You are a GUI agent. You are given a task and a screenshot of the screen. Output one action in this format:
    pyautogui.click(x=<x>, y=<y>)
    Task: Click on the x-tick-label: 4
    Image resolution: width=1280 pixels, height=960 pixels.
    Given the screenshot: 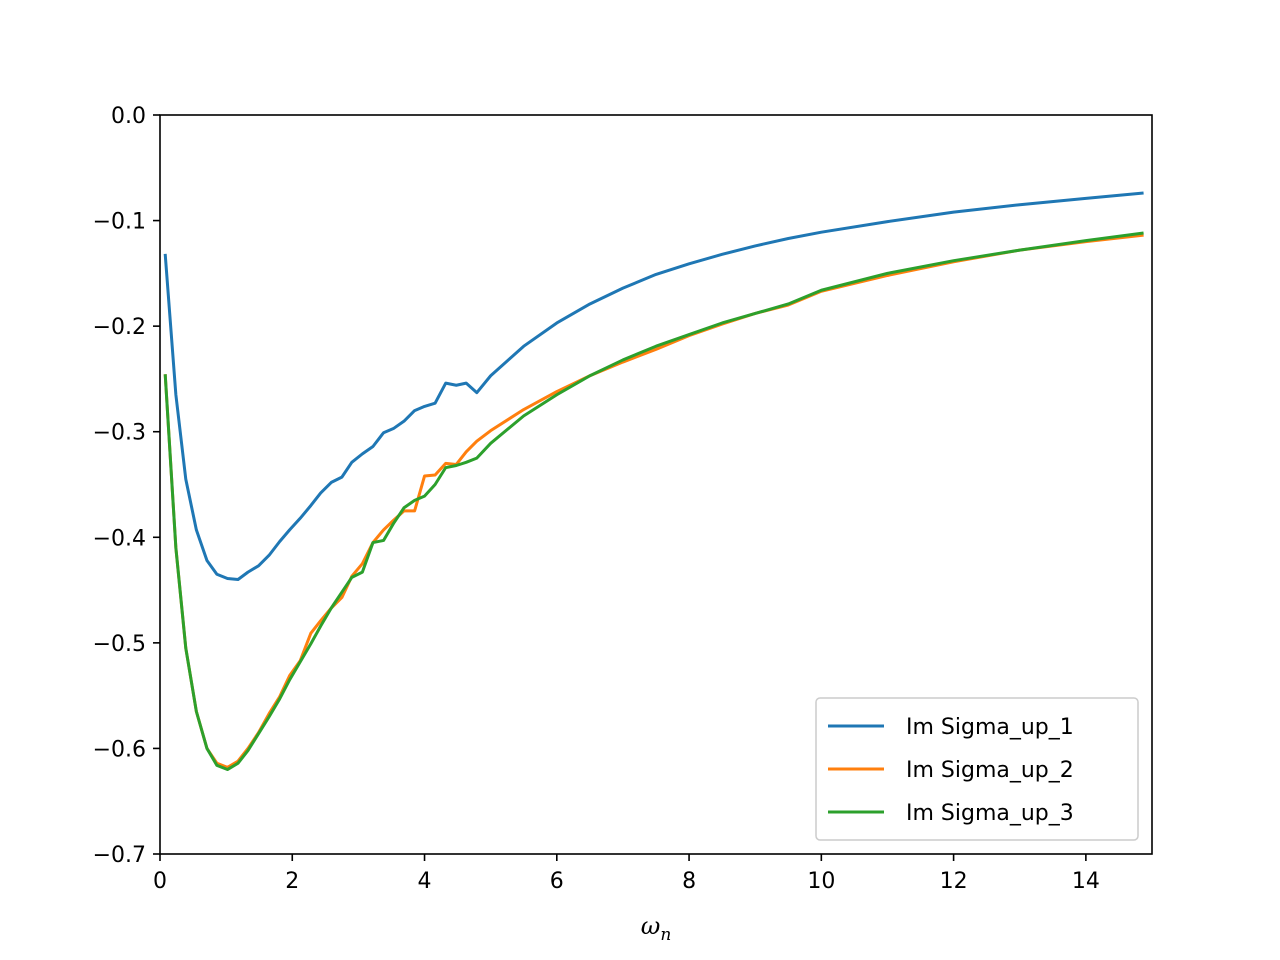 What is the action you would take?
    pyautogui.click(x=425, y=881)
    